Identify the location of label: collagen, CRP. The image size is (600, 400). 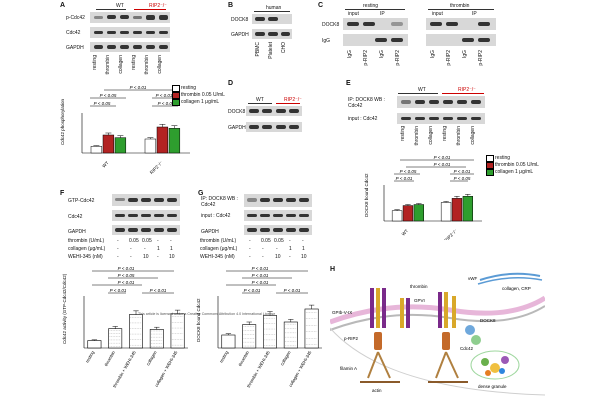
(516, 288).